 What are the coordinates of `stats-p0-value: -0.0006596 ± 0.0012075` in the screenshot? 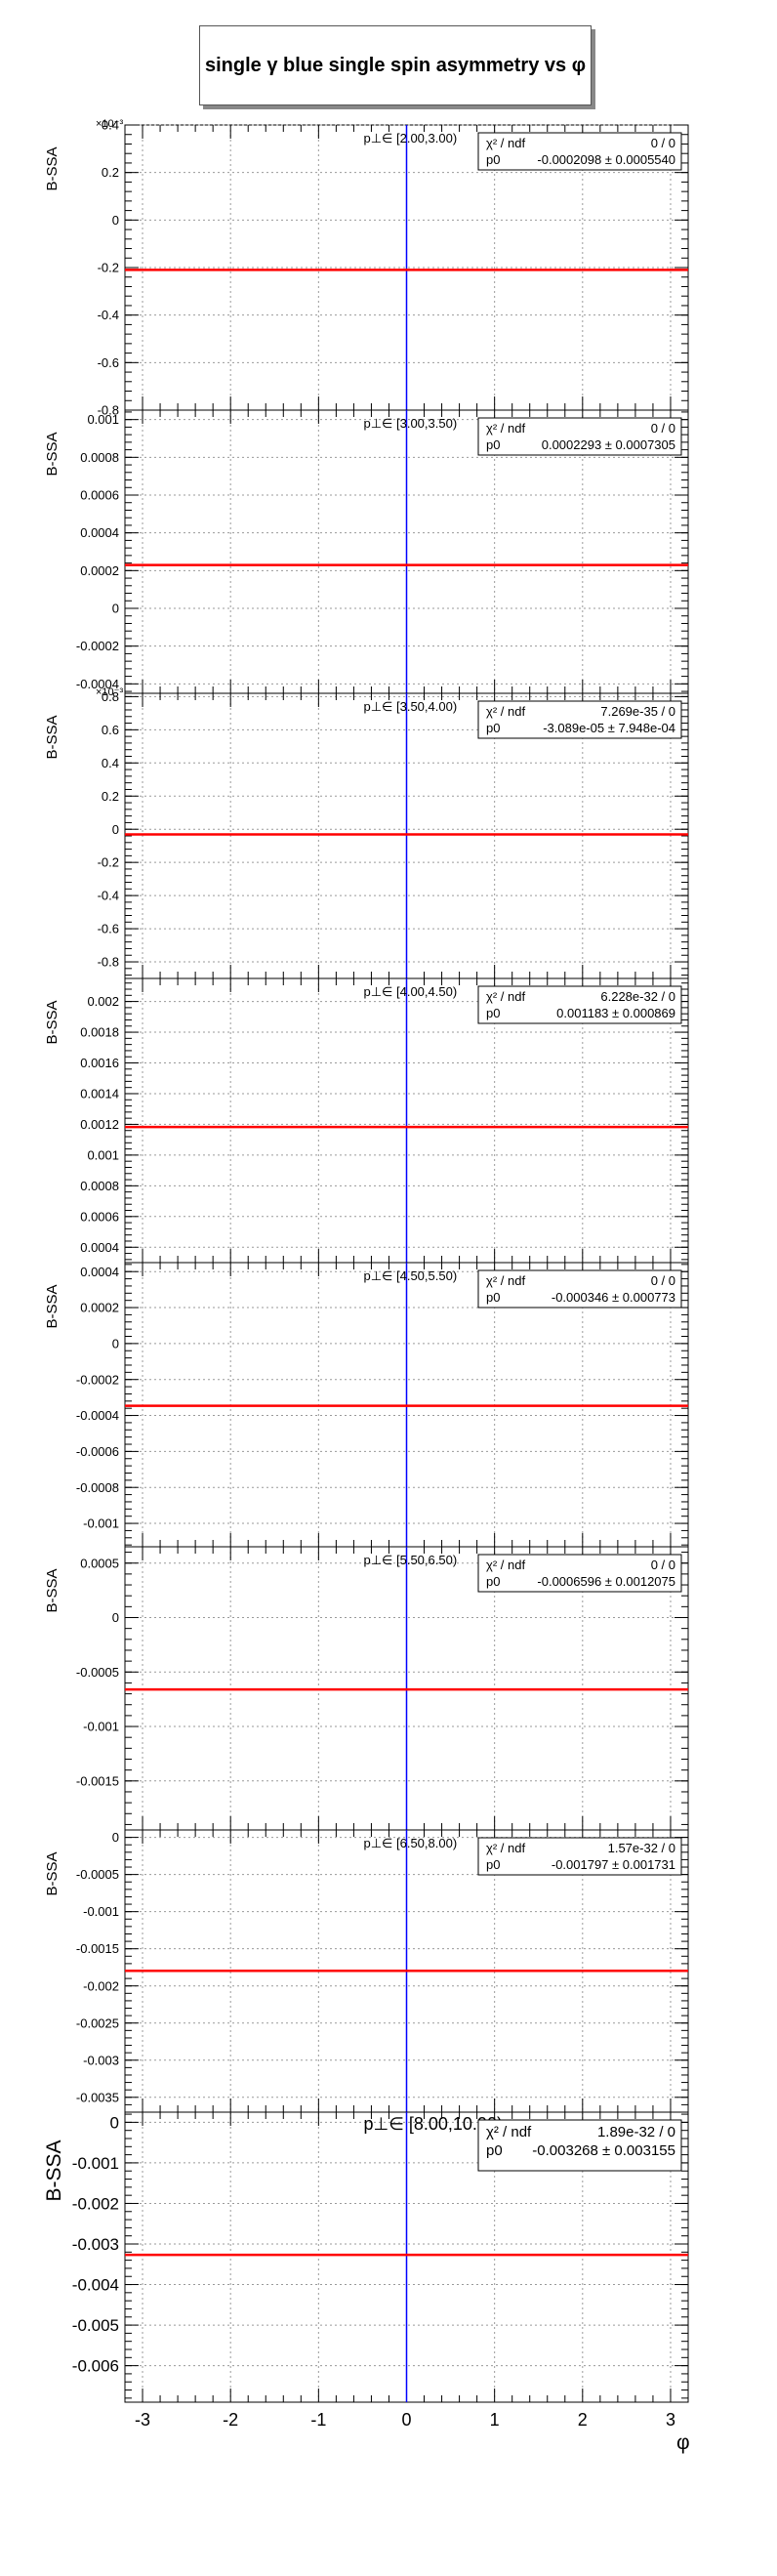 It's located at (606, 1581).